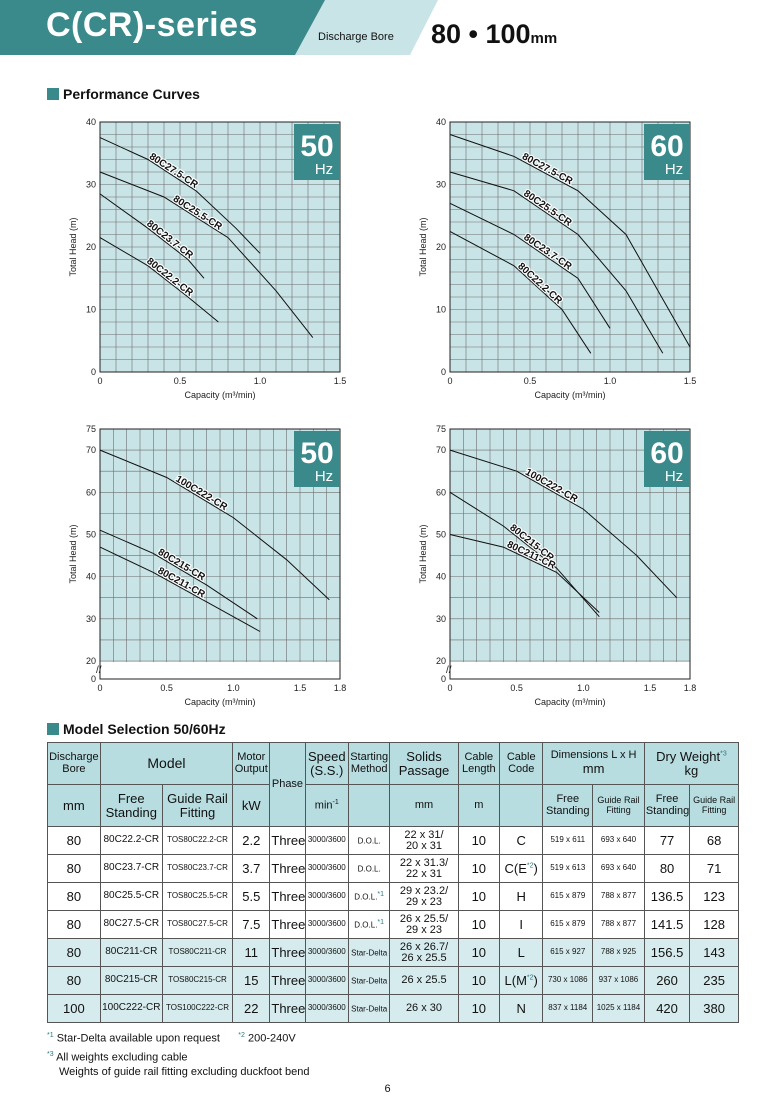  Describe the element at coordinates (356, 37) in the screenshot. I see `discharge-bore-label: Discharge Bore` at that location.